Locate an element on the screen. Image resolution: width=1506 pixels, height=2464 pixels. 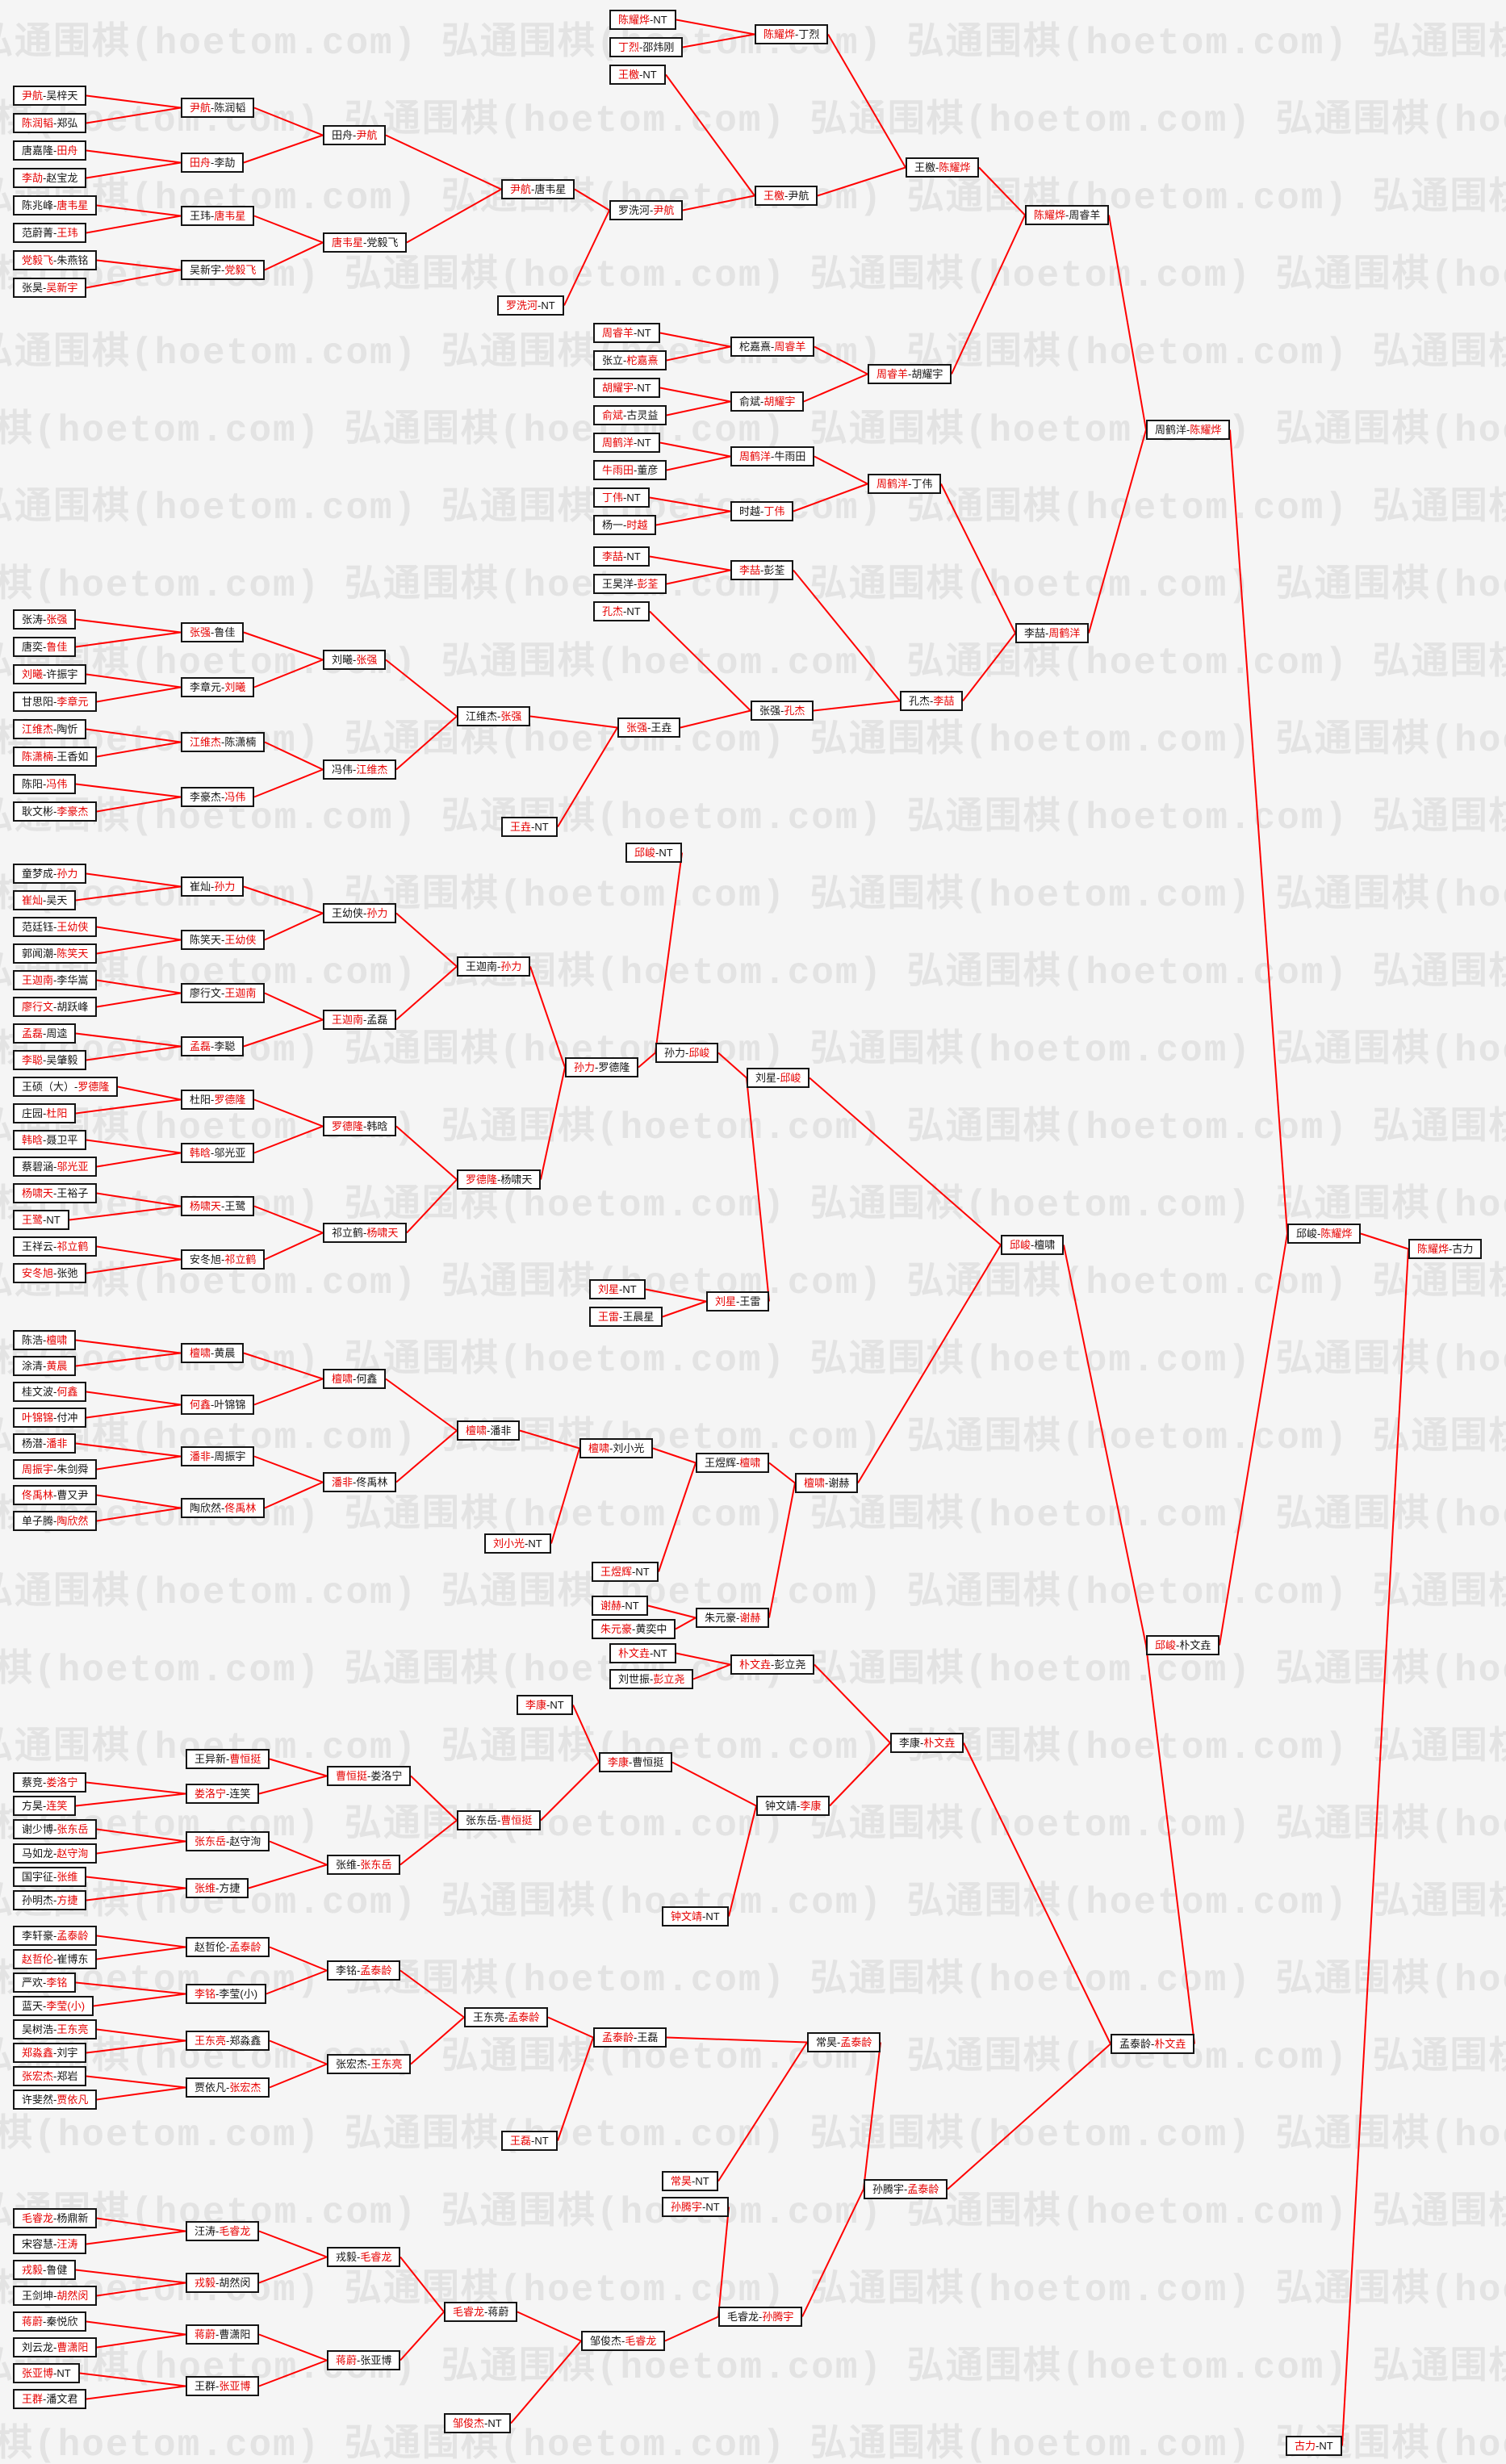
match-box: 陈阳-冯伟 is located at coordinates (45, 784).